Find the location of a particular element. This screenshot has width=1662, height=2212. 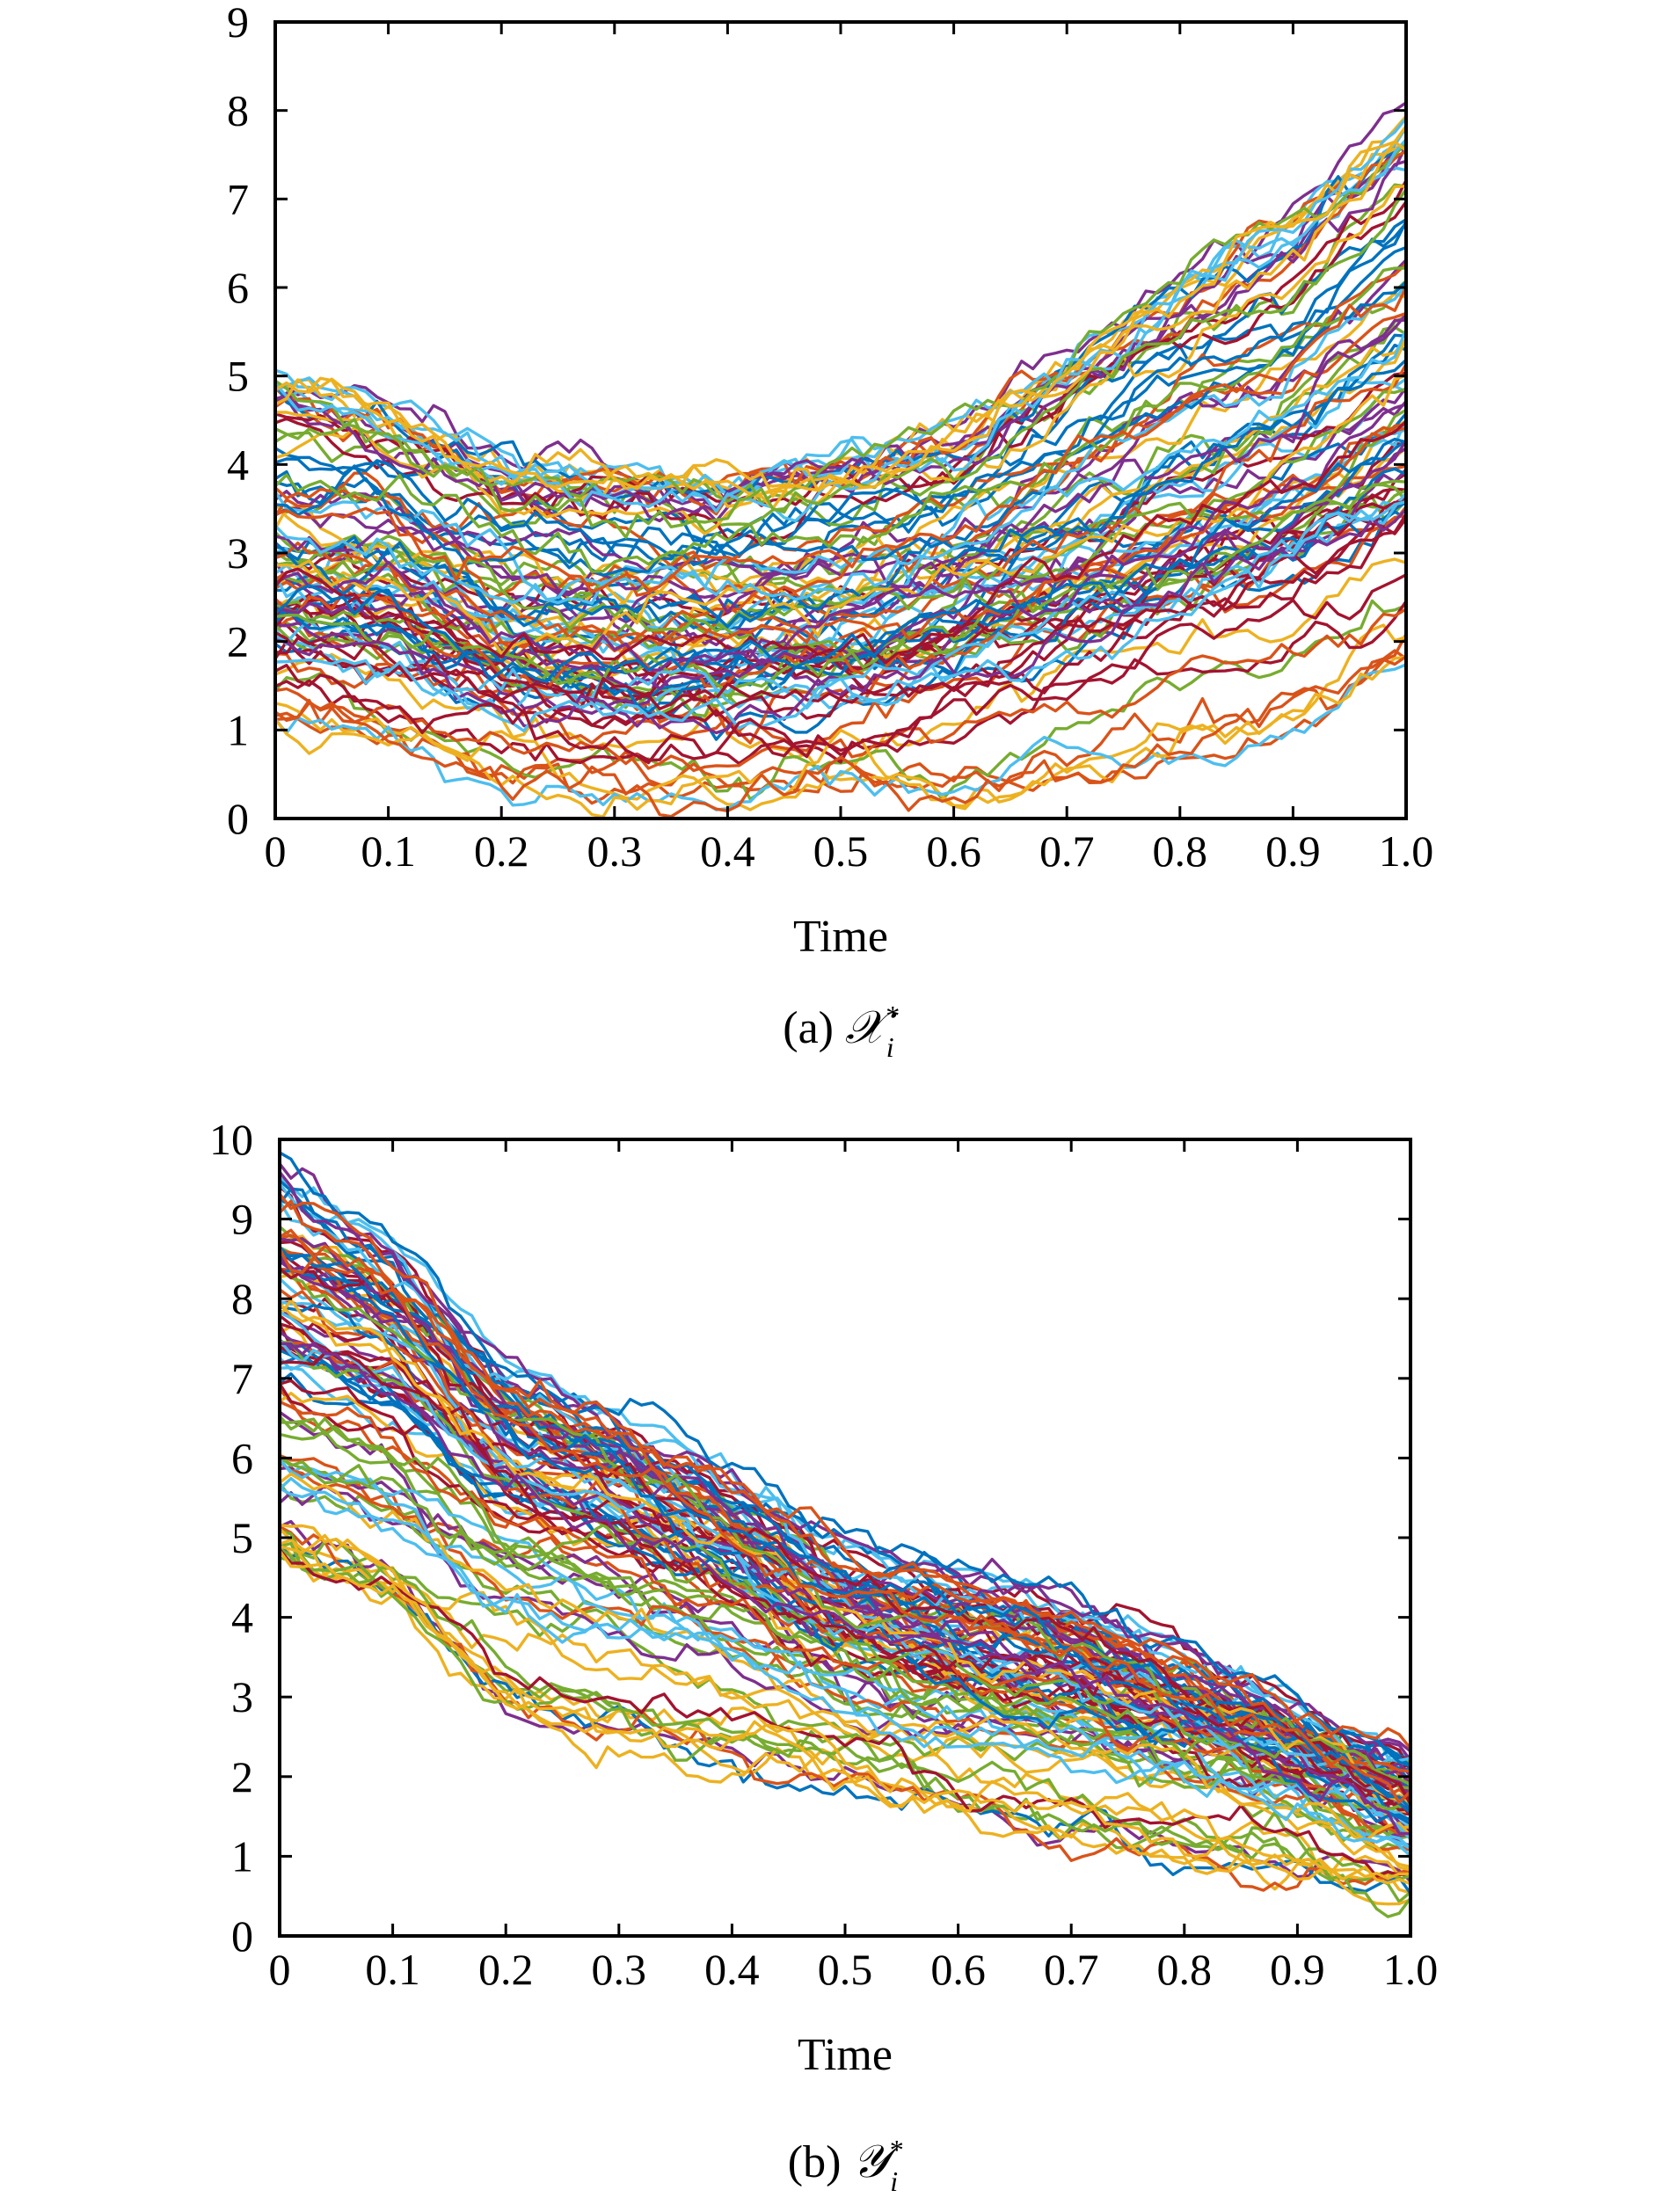

panel-a-x-axis-title: Time is located at coordinates (840, 937).